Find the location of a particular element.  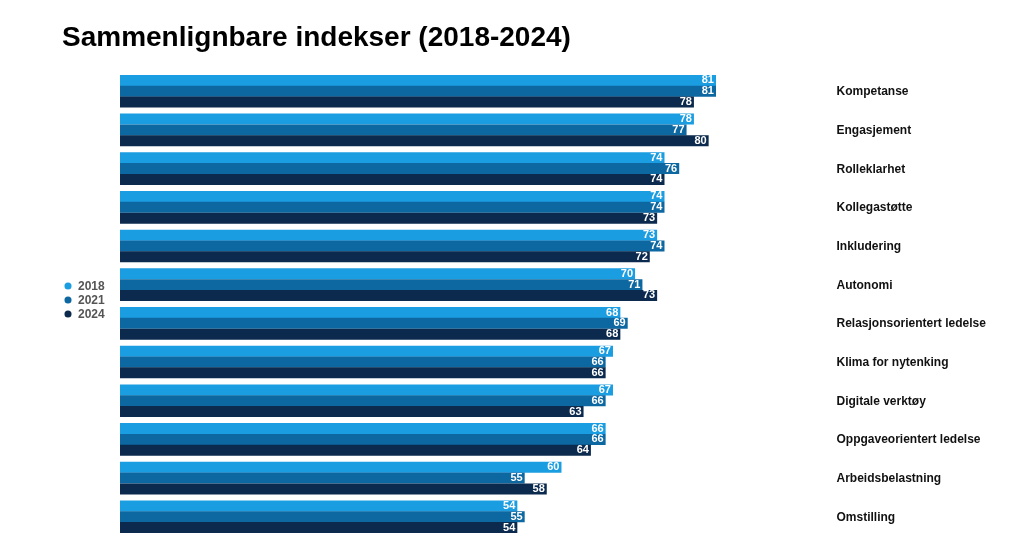

data-label: 77 is located at coordinates (678, 128).